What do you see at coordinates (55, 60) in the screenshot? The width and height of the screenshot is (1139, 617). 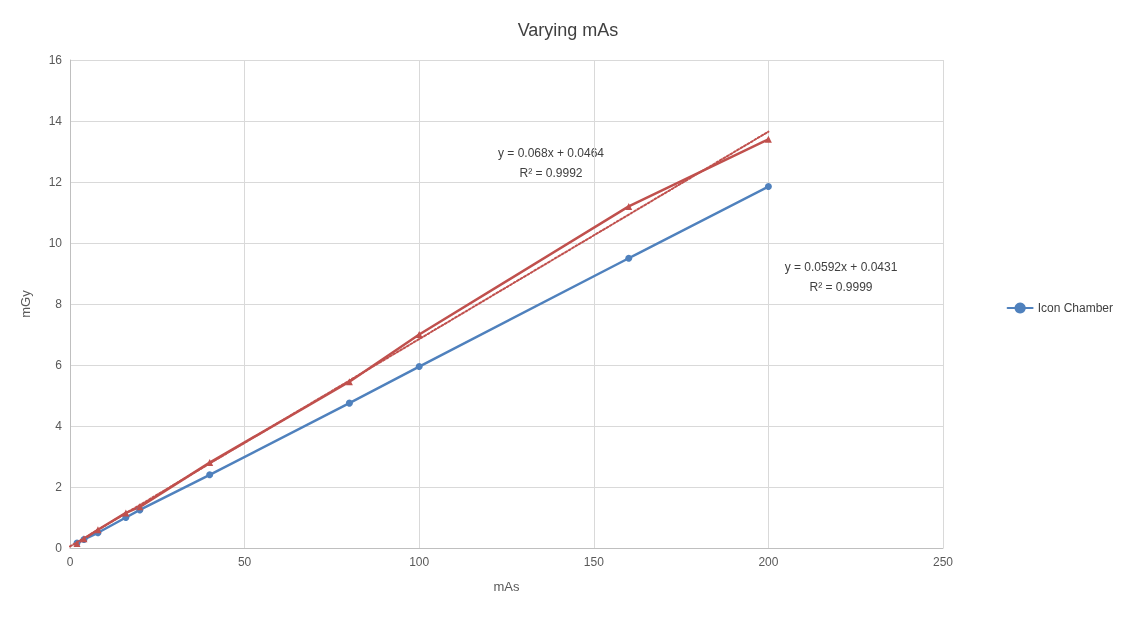 I see `y-tick-label: 16` at bounding box center [55, 60].